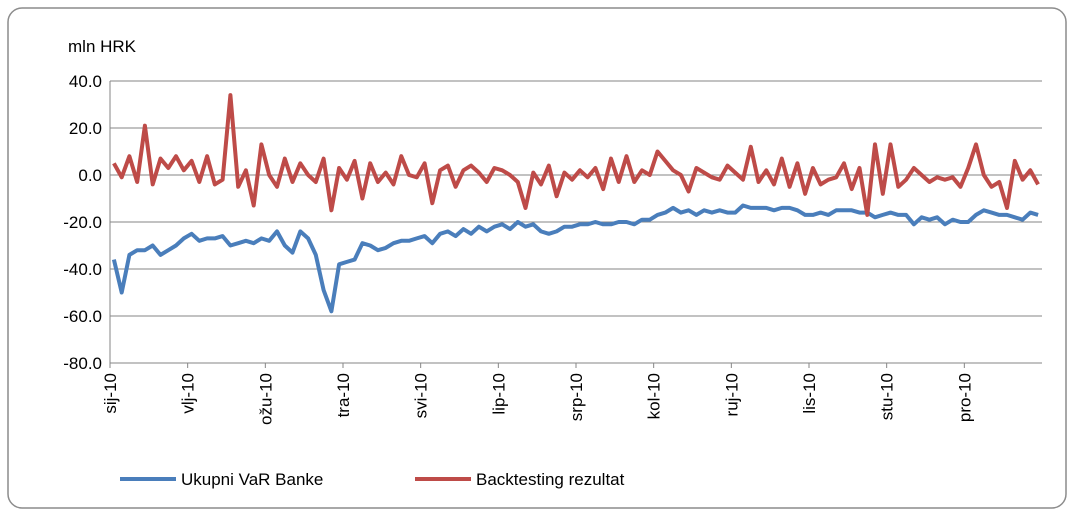  Describe the element at coordinates (82, 316) in the screenshot. I see `y-tick-label: -60.0` at that location.